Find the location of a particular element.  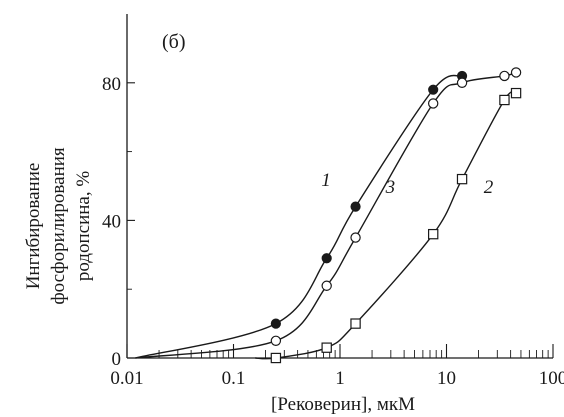

x-tick-label: 100 is located at coordinates (551, 378).